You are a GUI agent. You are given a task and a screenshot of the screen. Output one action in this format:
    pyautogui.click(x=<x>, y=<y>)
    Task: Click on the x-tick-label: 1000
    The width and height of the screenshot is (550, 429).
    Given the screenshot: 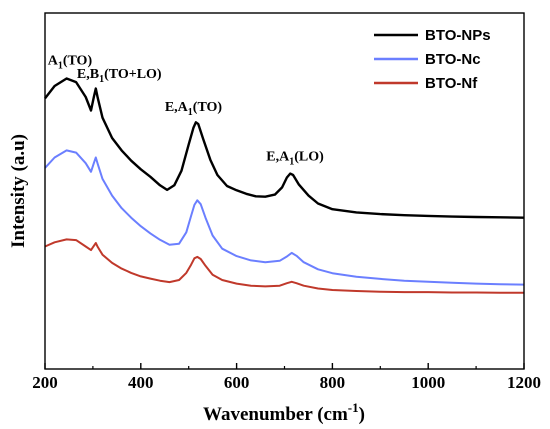 What is the action you would take?
    pyautogui.click(x=428, y=382)
    